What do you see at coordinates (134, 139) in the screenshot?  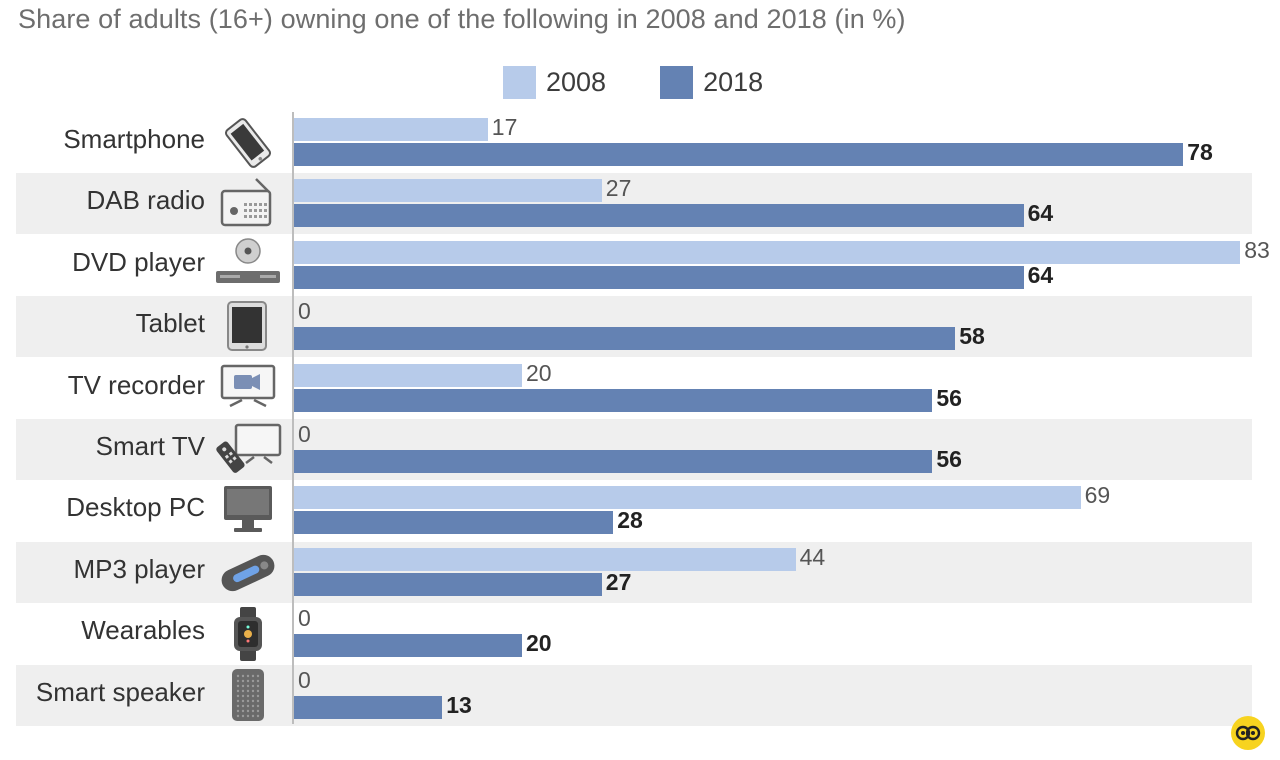 I see `category-label: Smartphone` at bounding box center [134, 139].